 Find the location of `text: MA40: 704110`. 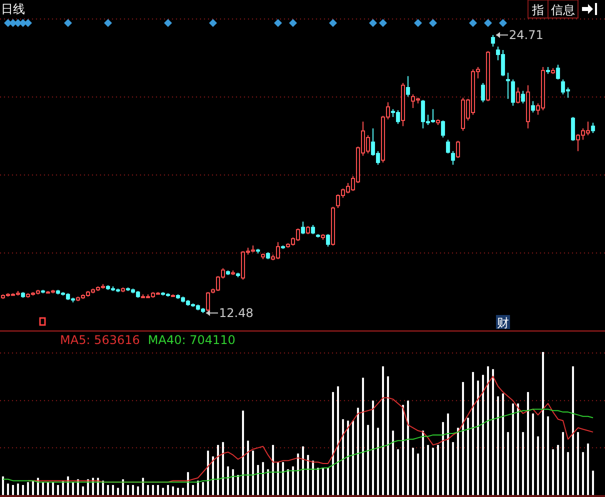

text: MA40: 704110 is located at coordinates (192, 340).